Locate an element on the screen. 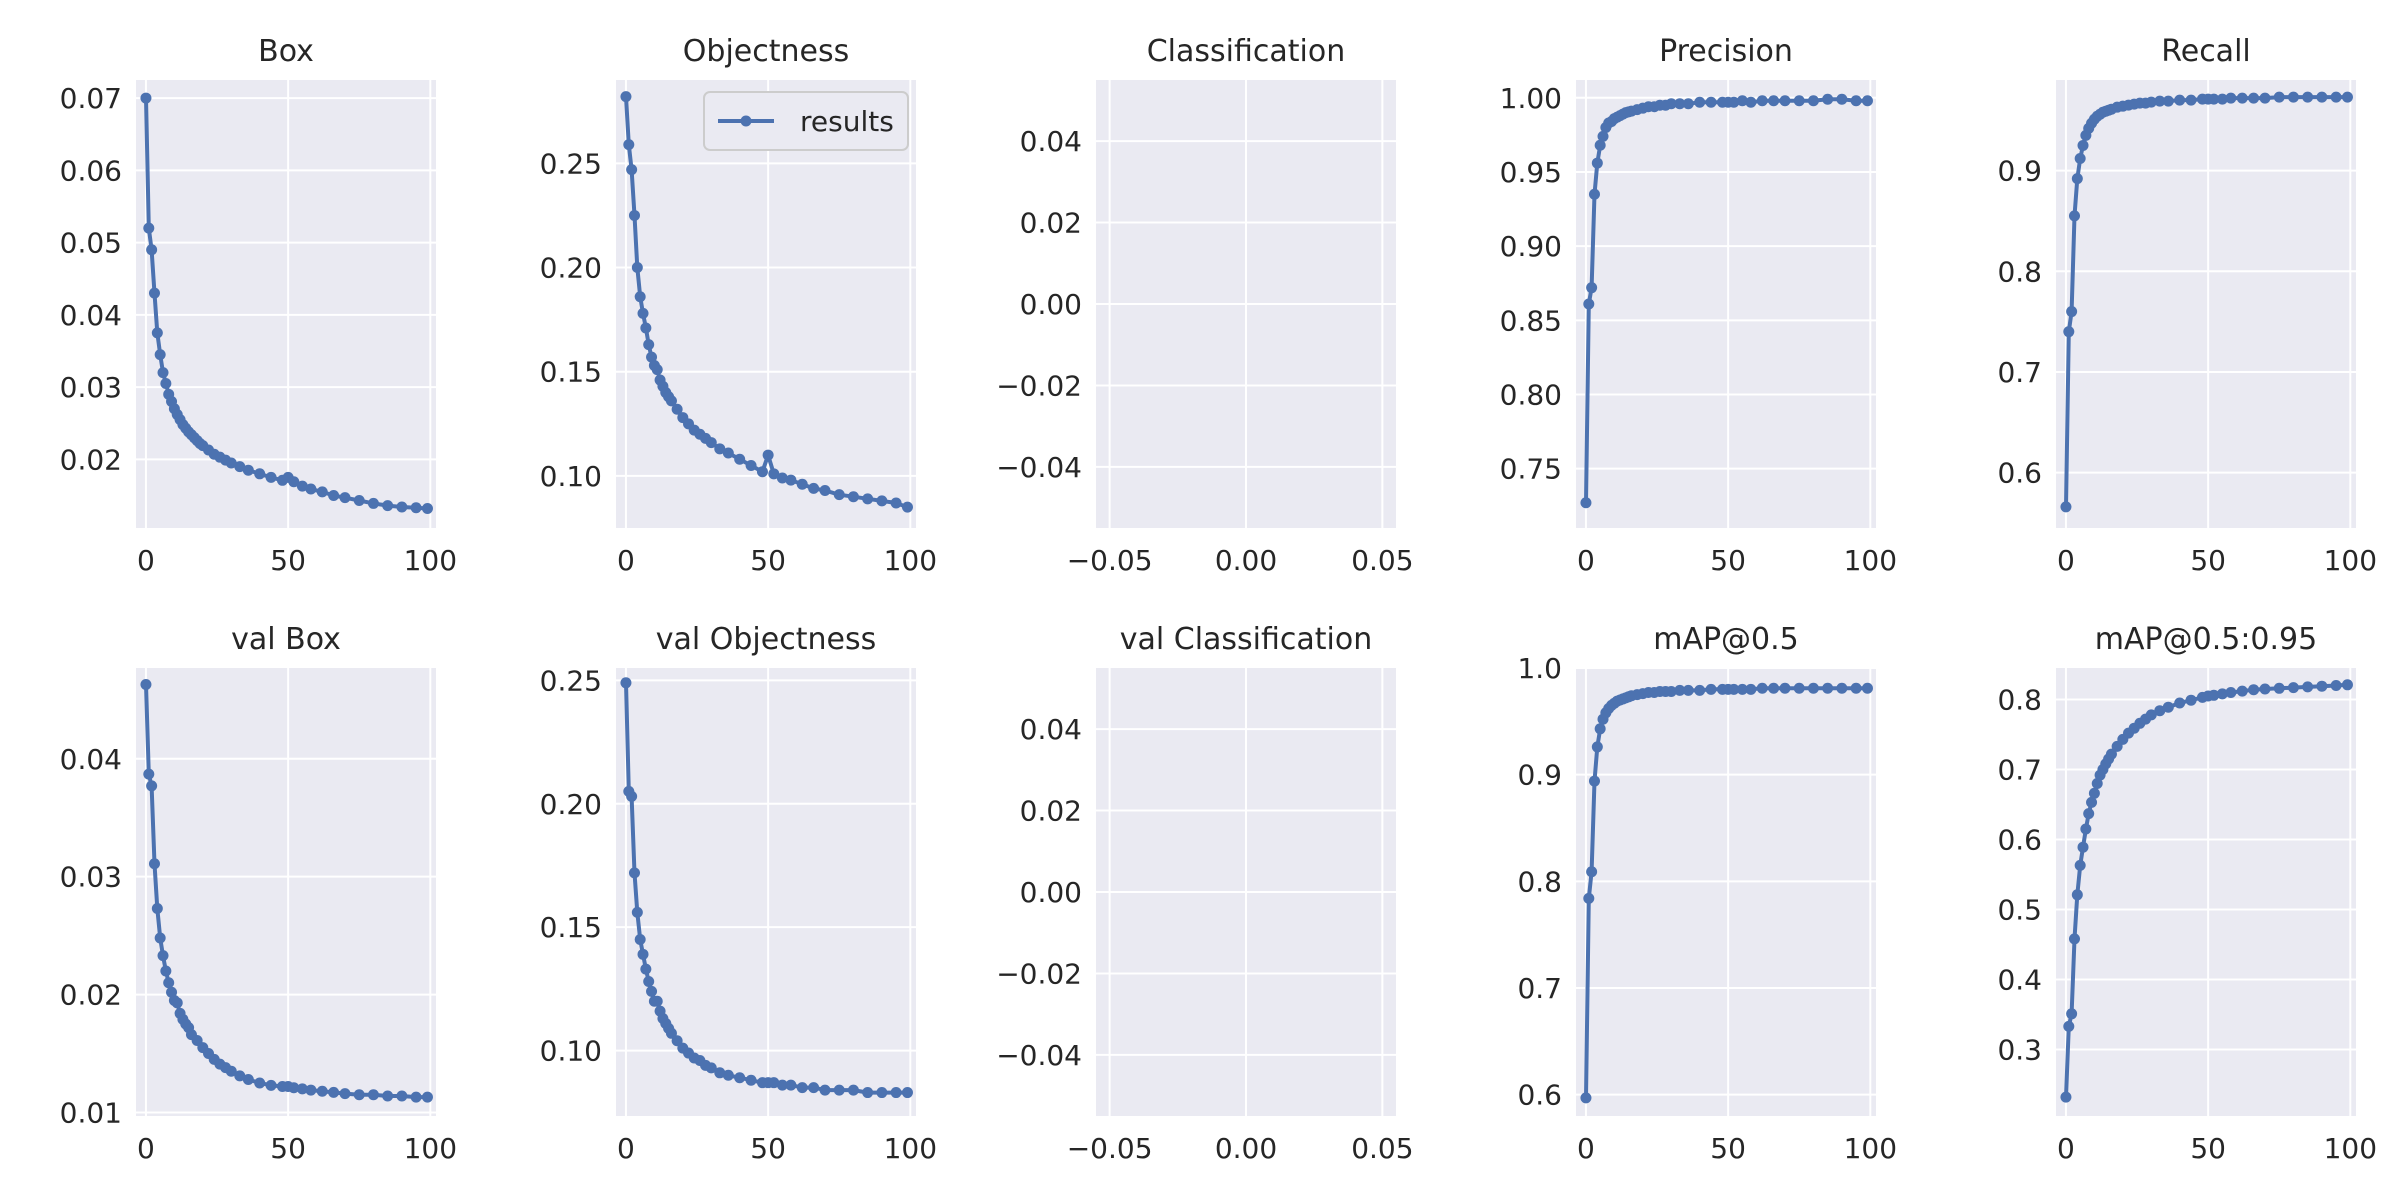 This screenshot has width=2400, height=1200. panel-box: Box 0 50 100 0.02 0.03 0.04 0.05 0.06 0.07 is located at coordinates (258, 305).